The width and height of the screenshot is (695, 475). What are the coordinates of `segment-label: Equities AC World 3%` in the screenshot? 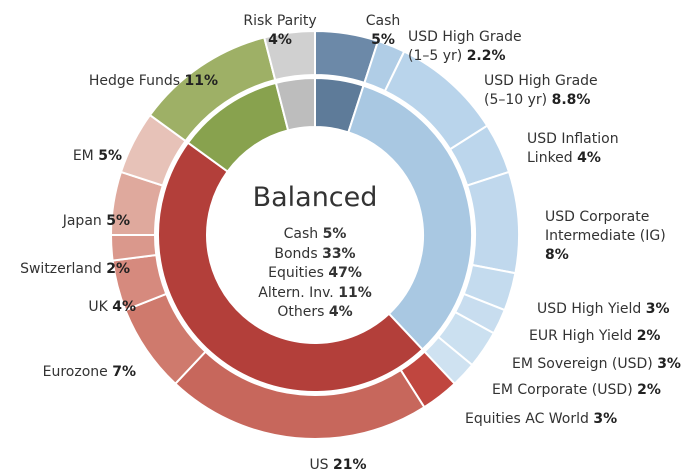 It's located at (541, 419).